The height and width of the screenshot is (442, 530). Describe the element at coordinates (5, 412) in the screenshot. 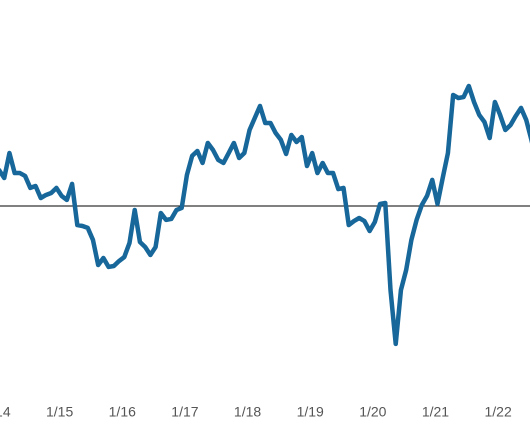

I see `x-tick-label: 1/14` at that location.